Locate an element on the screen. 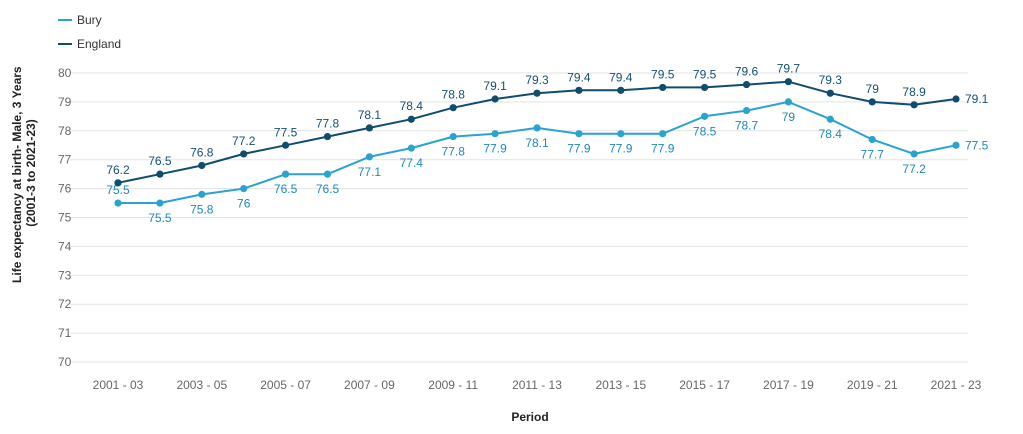 Image resolution: width=1023 pixels, height=434 pixels. data-label-bury: 78.7 is located at coordinates (747, 126).